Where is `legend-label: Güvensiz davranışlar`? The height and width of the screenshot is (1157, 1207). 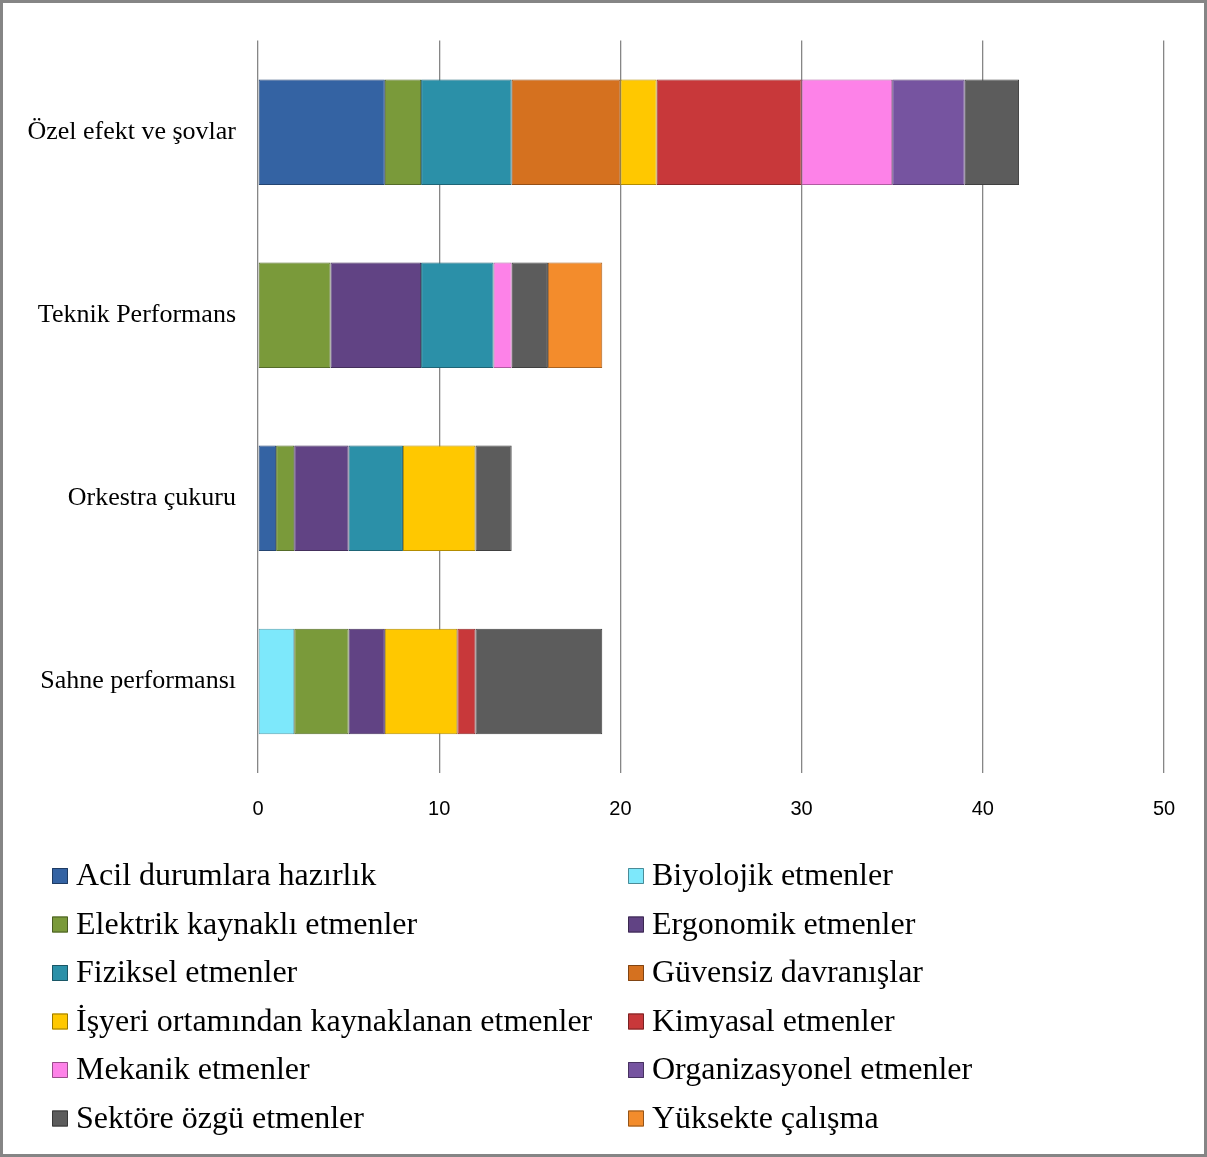
legend-label: Güvensiz davranışlar is located at coordinates (788, 971).